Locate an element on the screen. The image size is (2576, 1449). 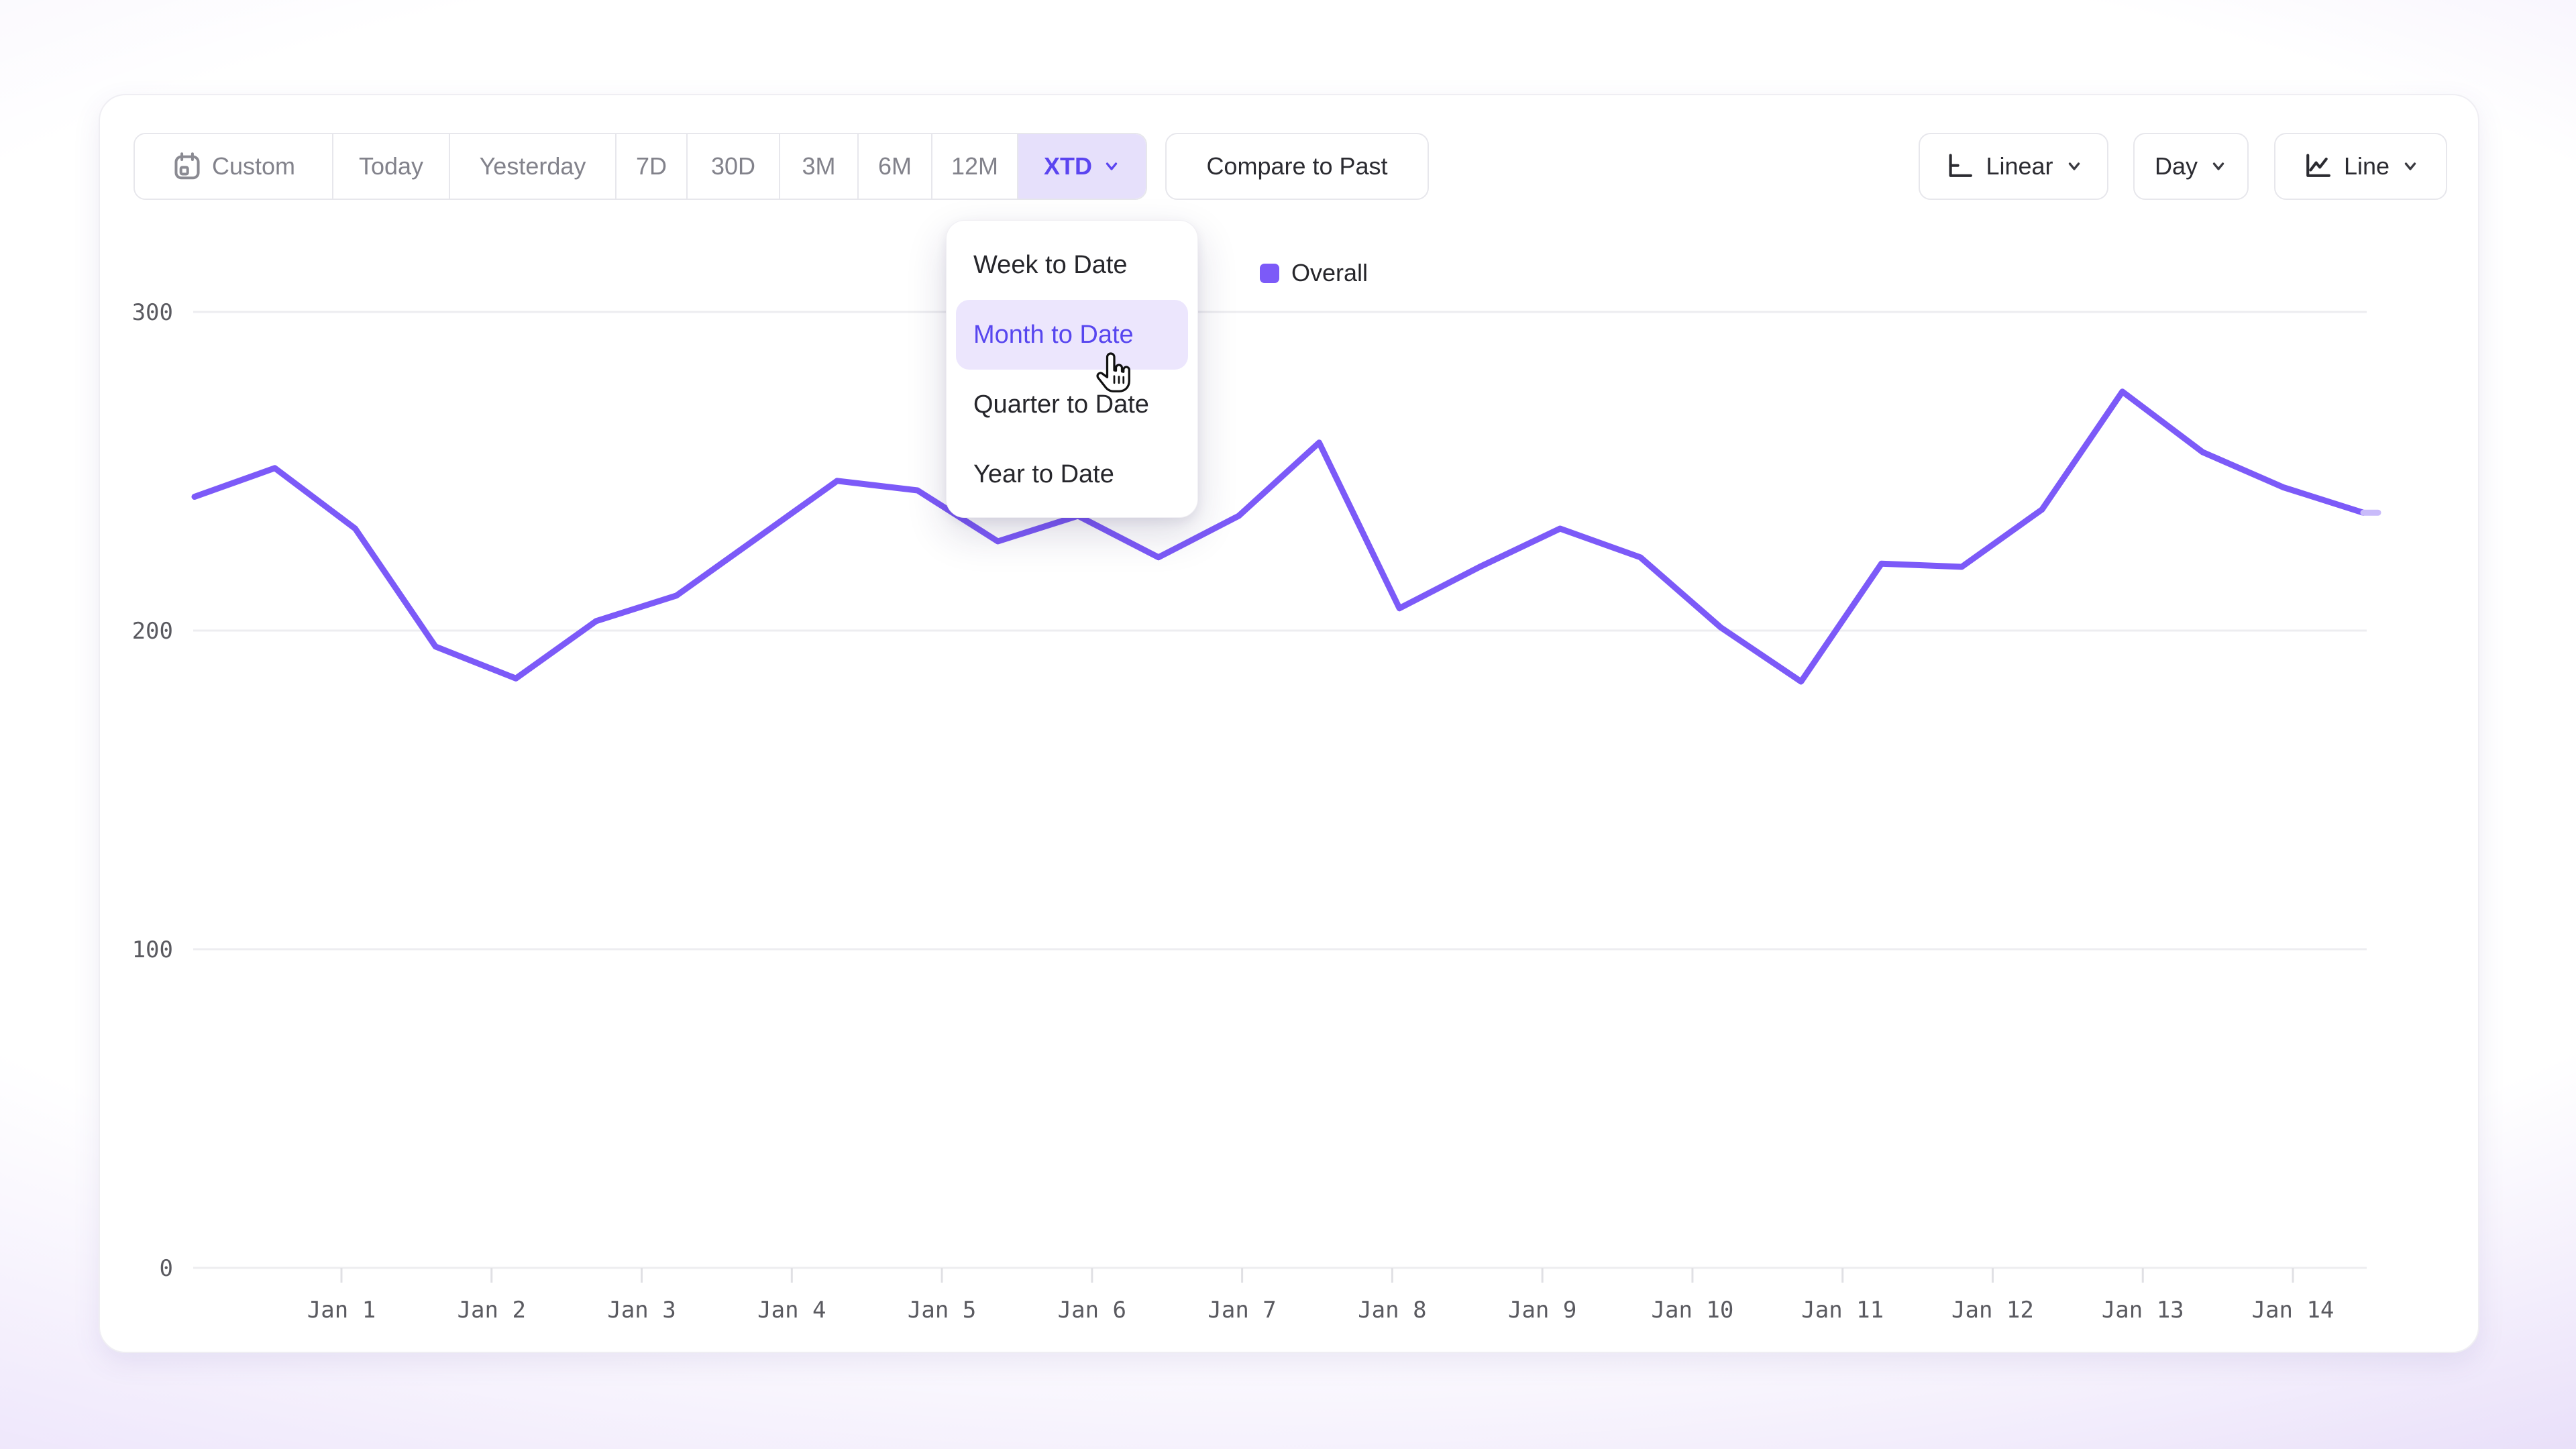
range-button-label: Custom is located at coordinates (253, 166).